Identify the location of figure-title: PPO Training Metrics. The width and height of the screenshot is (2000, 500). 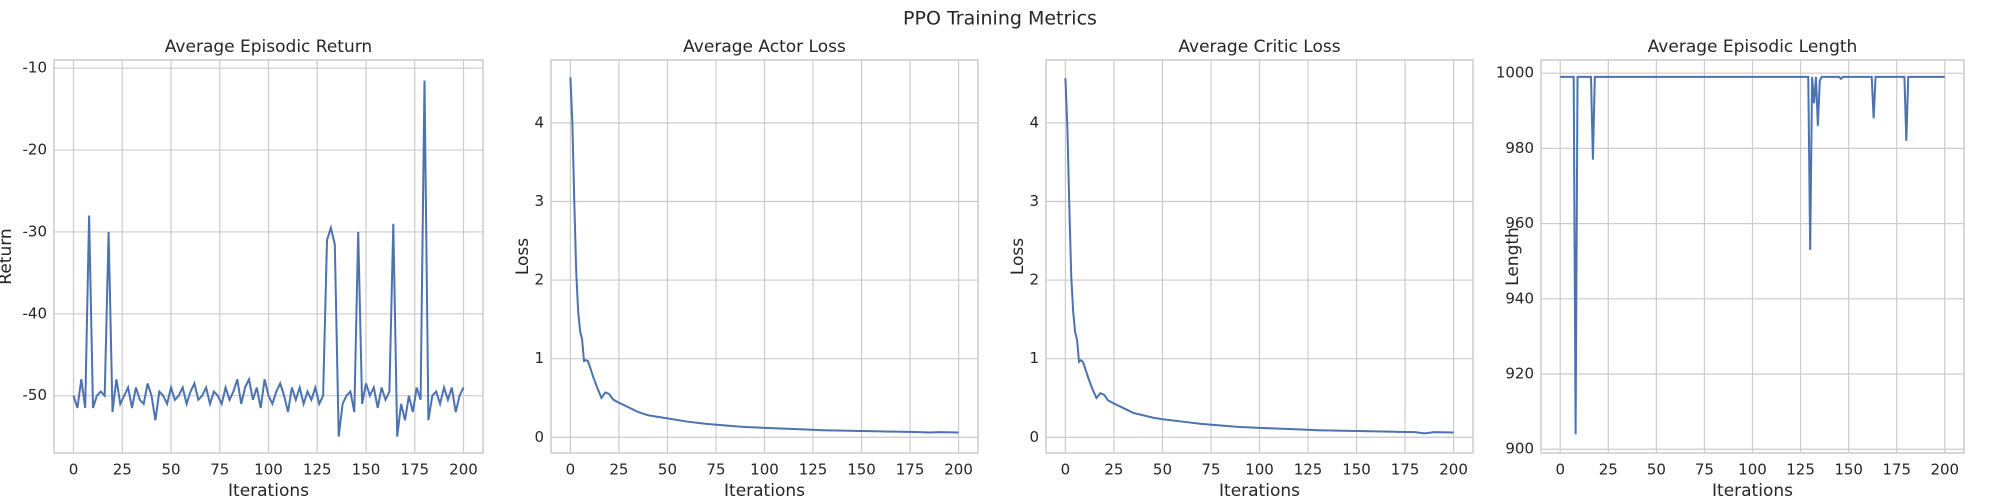
(1000, 19).